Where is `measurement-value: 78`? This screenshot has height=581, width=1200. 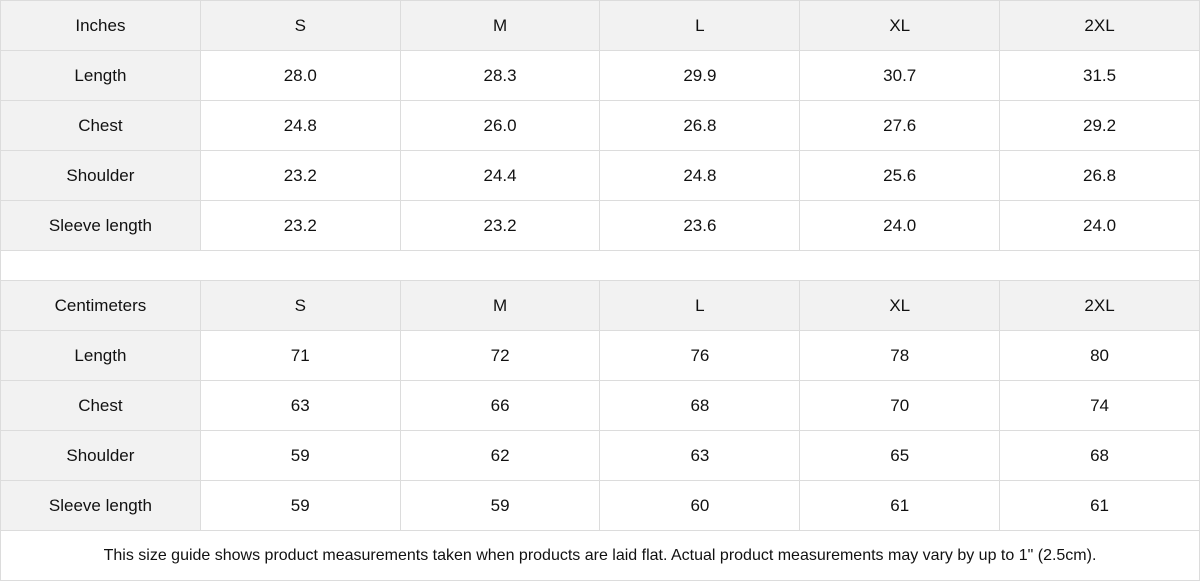 measurement-value: 78 is located at coordinates (900, 355).